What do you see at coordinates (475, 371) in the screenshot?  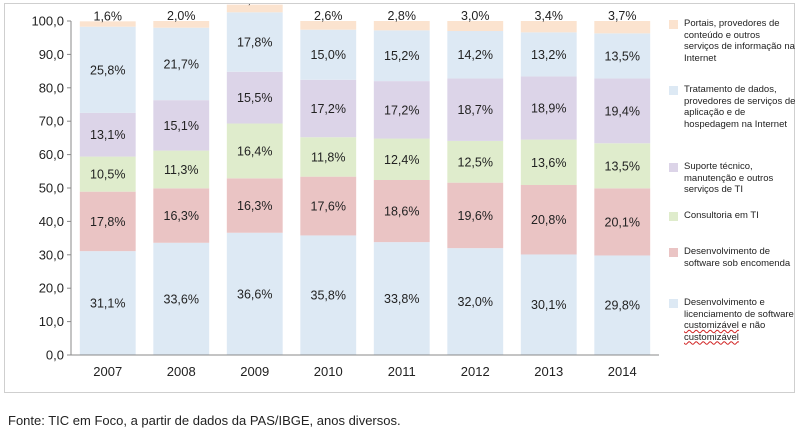 I see `x-tick-label: 2012` at bounding box center [475, 371].